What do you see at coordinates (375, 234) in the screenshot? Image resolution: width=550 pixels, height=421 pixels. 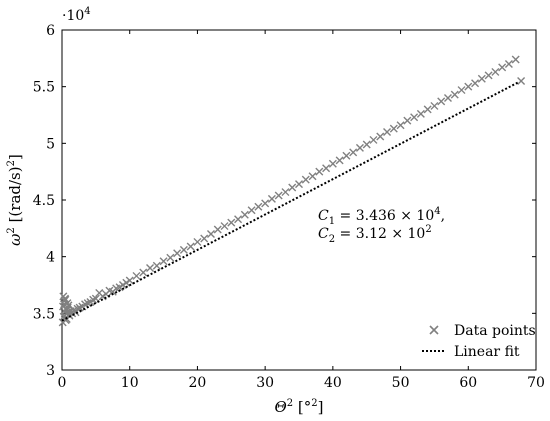 I see `coefficient-c2: C2 = 3.12 × 102` at bounding box center [375, 234].